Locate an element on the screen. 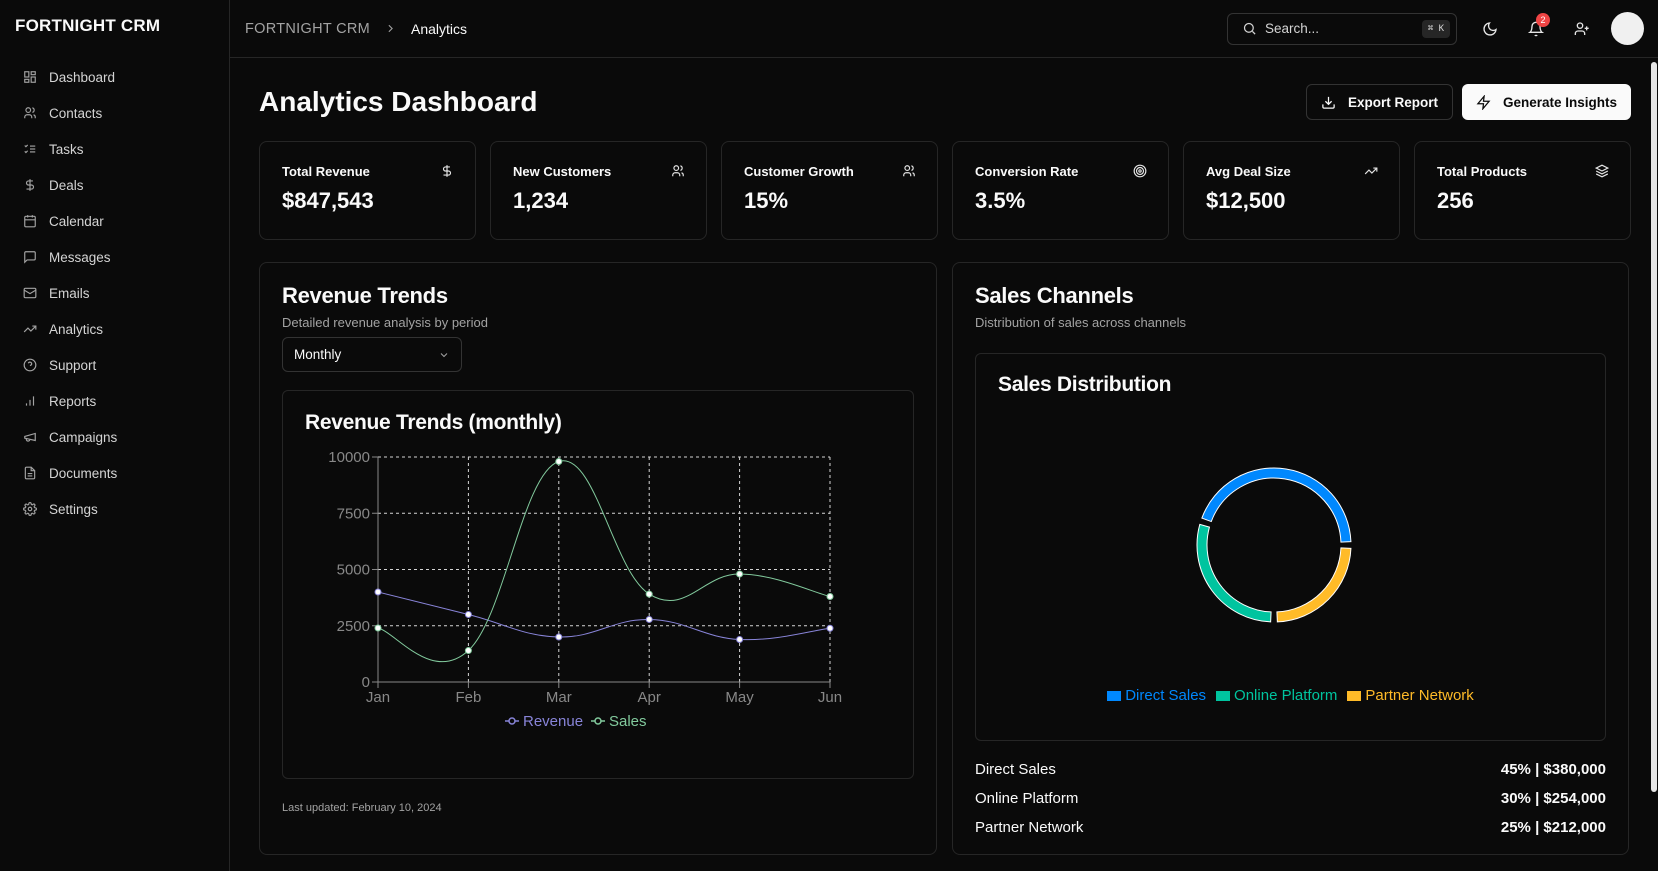 Image resolution: width=1658 pixels, height=871 pixels. generate-insights-label: Generate Insights is located at coordinates (1559, 102).